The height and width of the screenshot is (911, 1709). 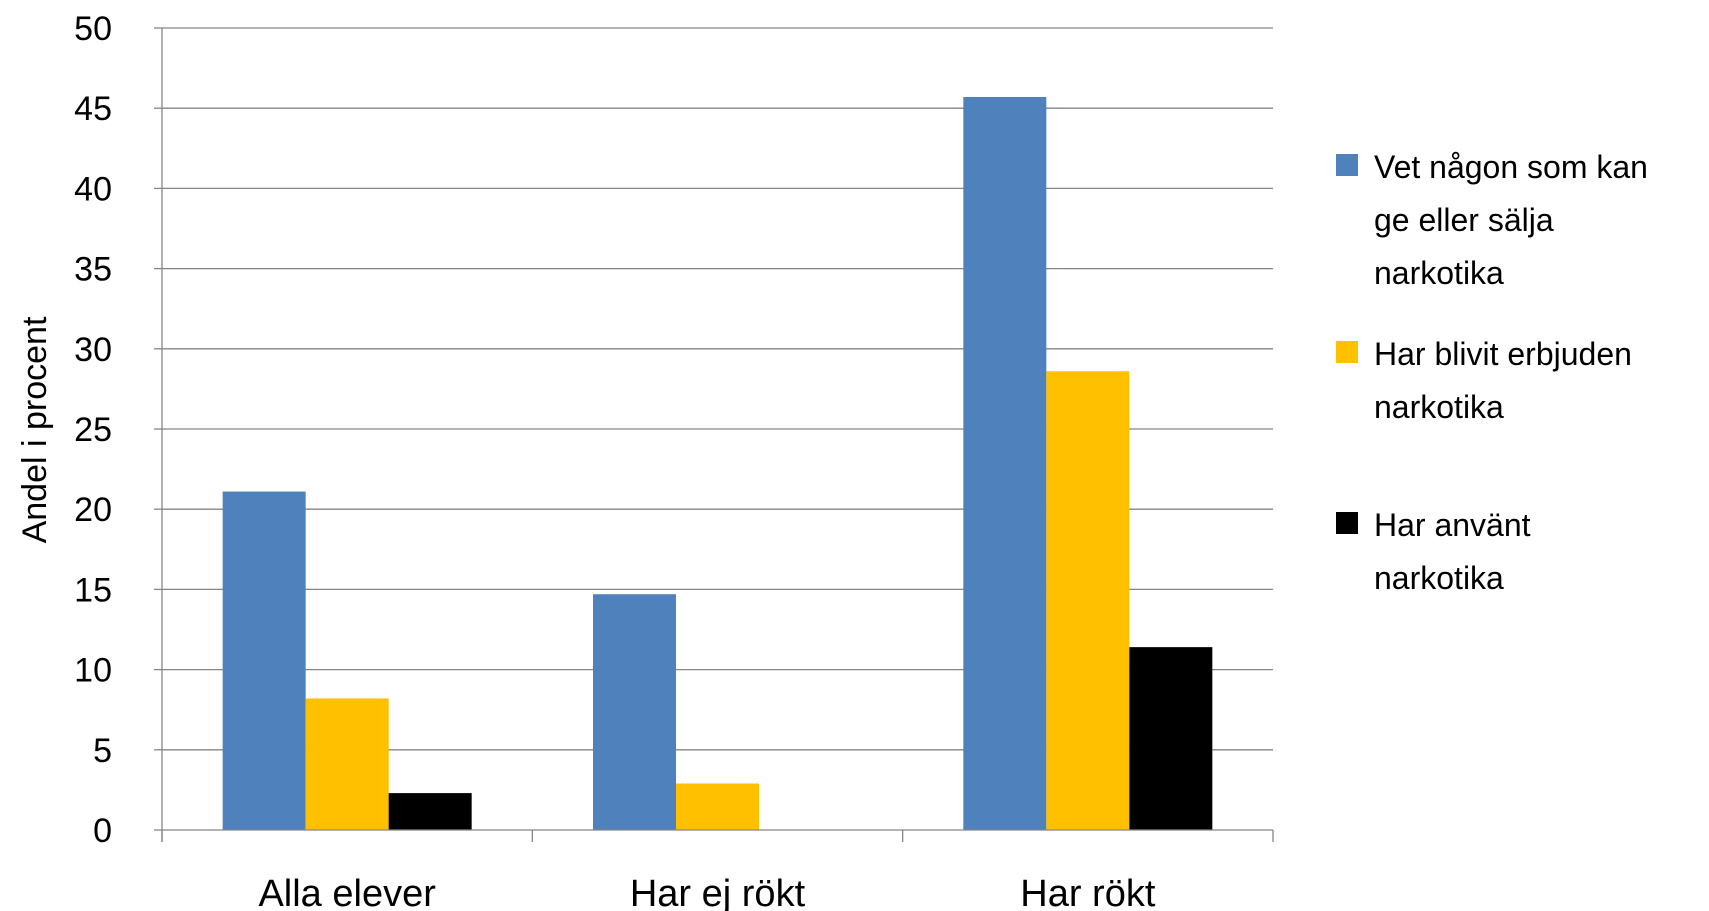 I want to click on x-category-label: Har rökt, so click(x=1088, y=892).